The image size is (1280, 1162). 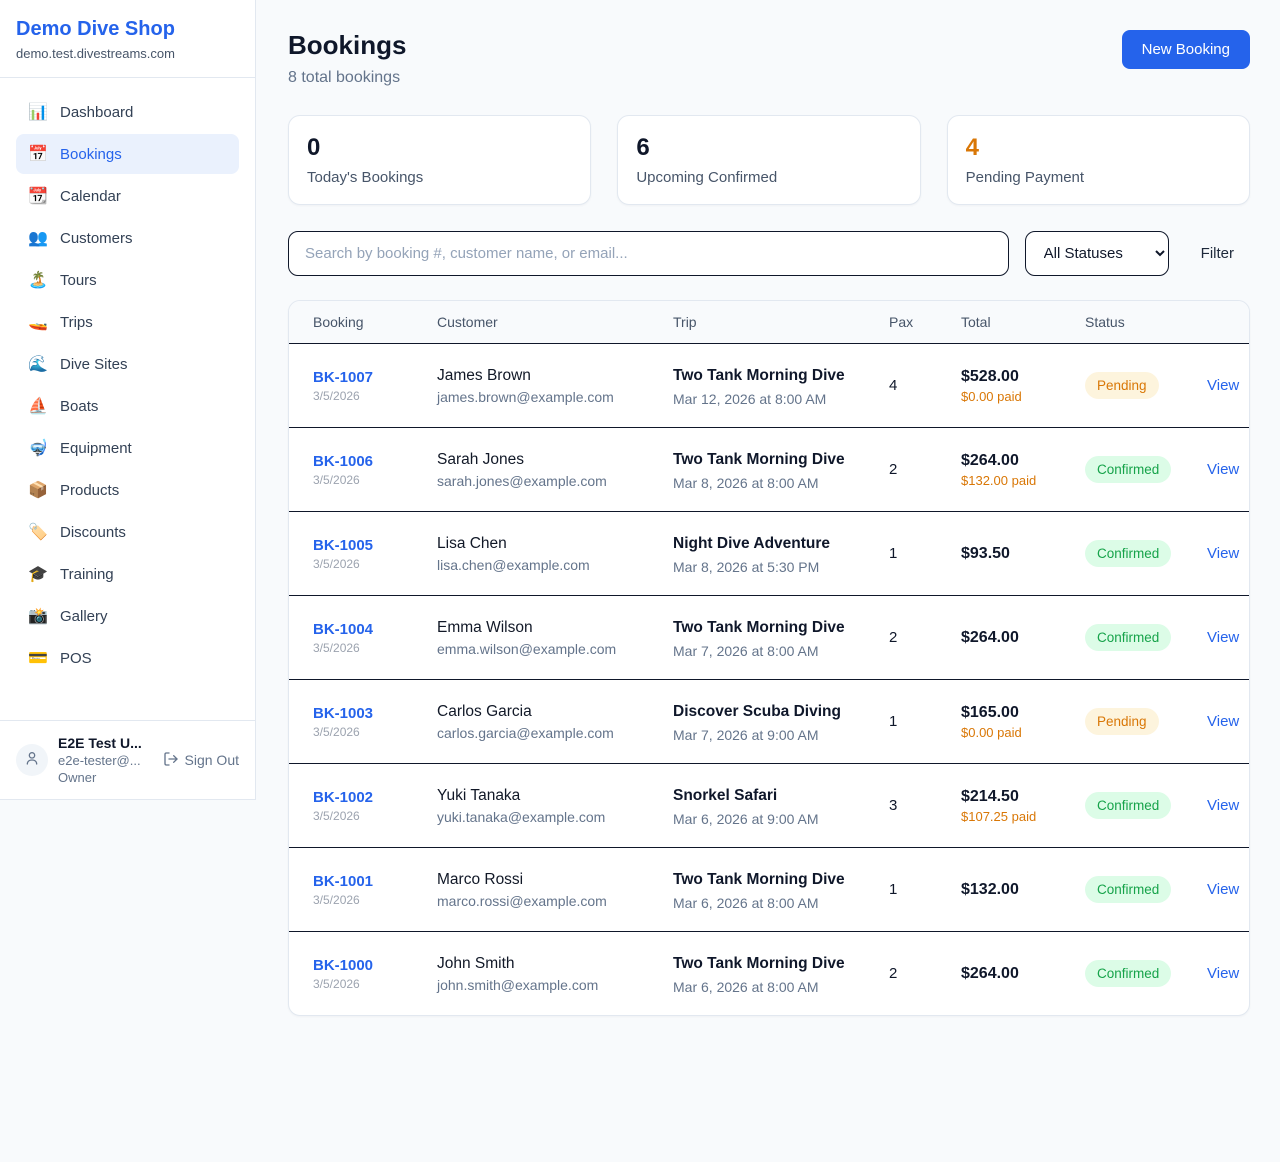 What do you see at coordinates (769, 58) in the screenshot?
I see `page-header: Bookings 8 total bookings New Booking` at bounding box center [769, 58].